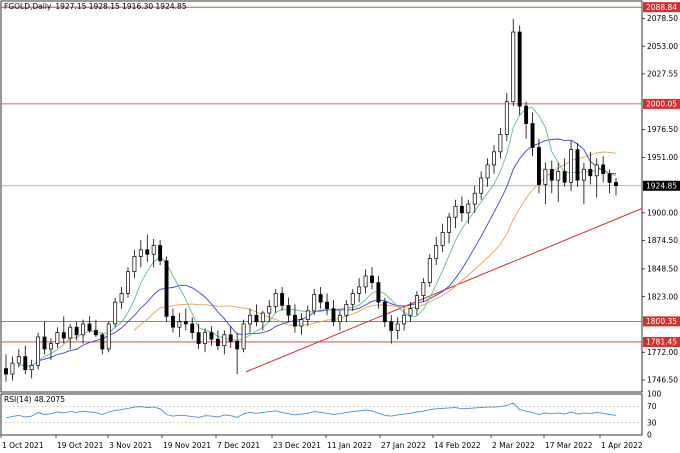  What do you see at coordinates (297, 445) in the screenshot?
I see `x-tick-label: 23 Dec 2021` at bounding box center [297, 445].